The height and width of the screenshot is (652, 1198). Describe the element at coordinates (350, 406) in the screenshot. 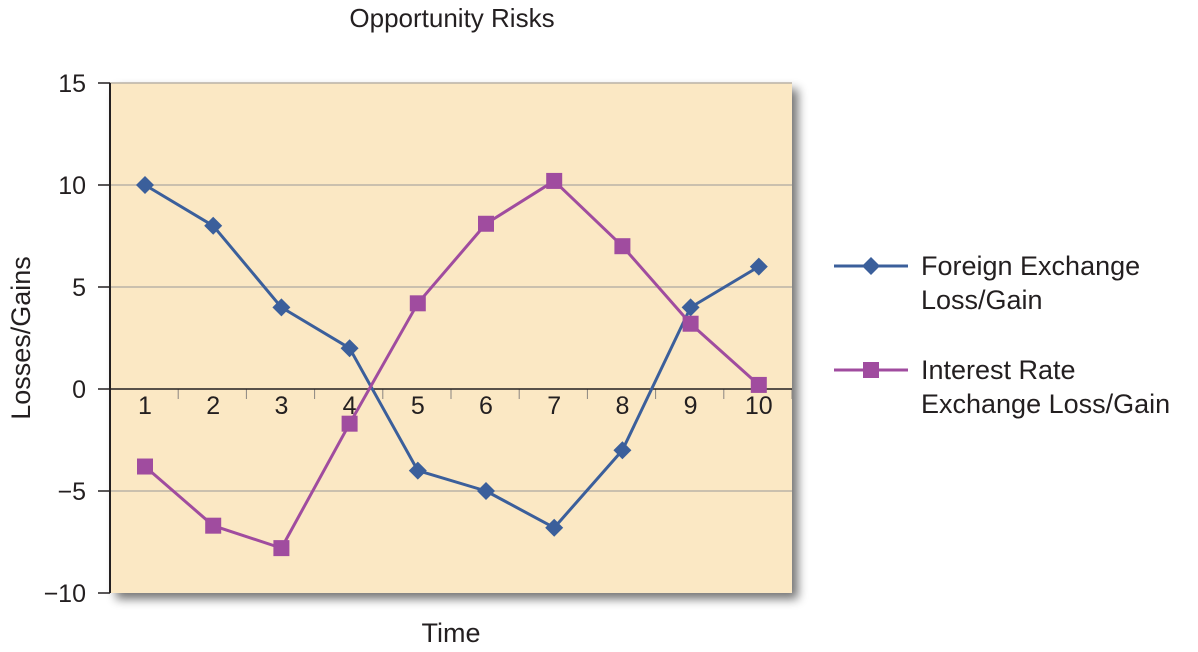

I see `x-tick-label: 4` at that location.